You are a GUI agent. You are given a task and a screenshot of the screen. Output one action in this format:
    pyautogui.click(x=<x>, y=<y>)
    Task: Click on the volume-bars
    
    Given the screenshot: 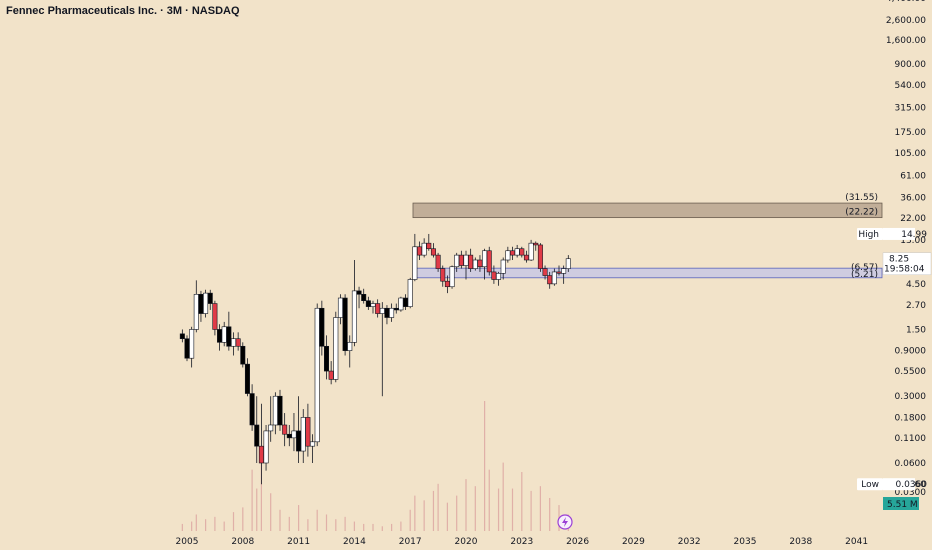 What is the action you would take?
    pyautogui.click(x=375, y=466)
    